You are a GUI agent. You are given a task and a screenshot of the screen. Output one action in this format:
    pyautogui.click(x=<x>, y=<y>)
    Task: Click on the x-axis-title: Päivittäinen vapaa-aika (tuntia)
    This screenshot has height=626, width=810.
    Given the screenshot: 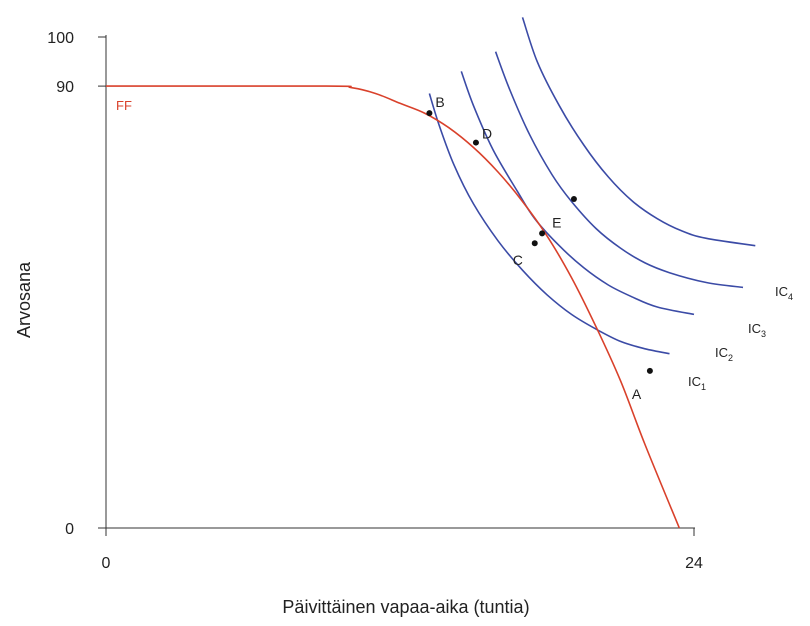 What is the action you would take?
    pyautogui.click(x=405, y=607)
    